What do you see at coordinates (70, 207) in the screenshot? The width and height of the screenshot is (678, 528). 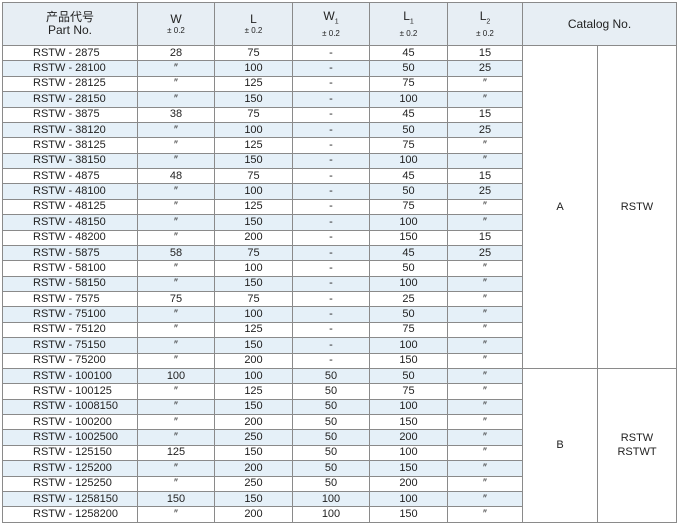 I see `part-no: RSTW - 48125` at bounding box center [70, 207].